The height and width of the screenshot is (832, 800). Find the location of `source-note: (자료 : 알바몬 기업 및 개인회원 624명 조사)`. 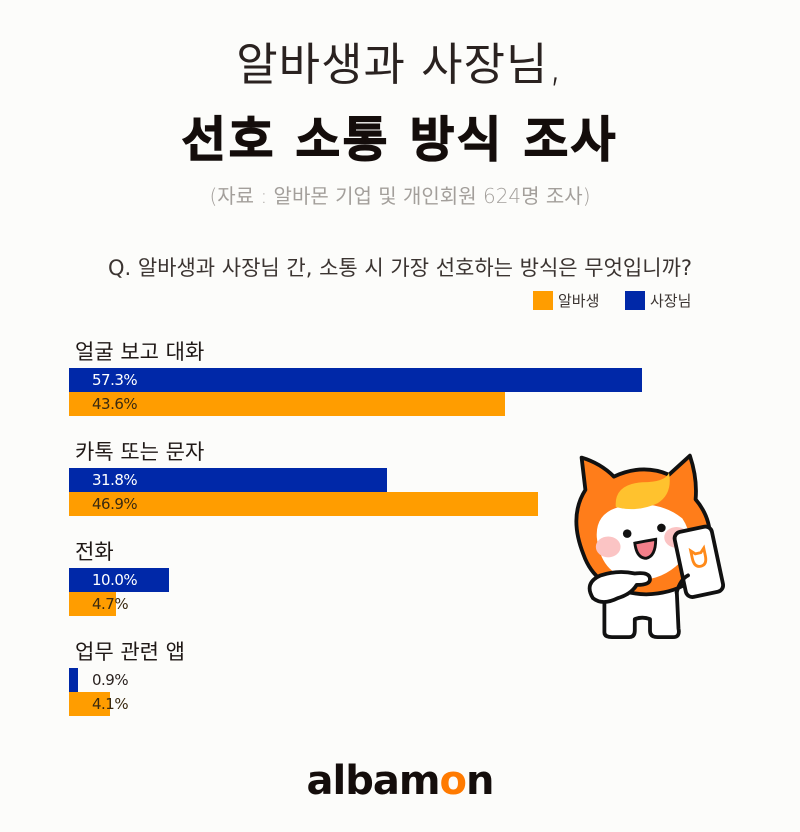

source-note: (자료 : 알바몬 기업 및 개인회원 624명 조사) is located at coordinates (400, 196).